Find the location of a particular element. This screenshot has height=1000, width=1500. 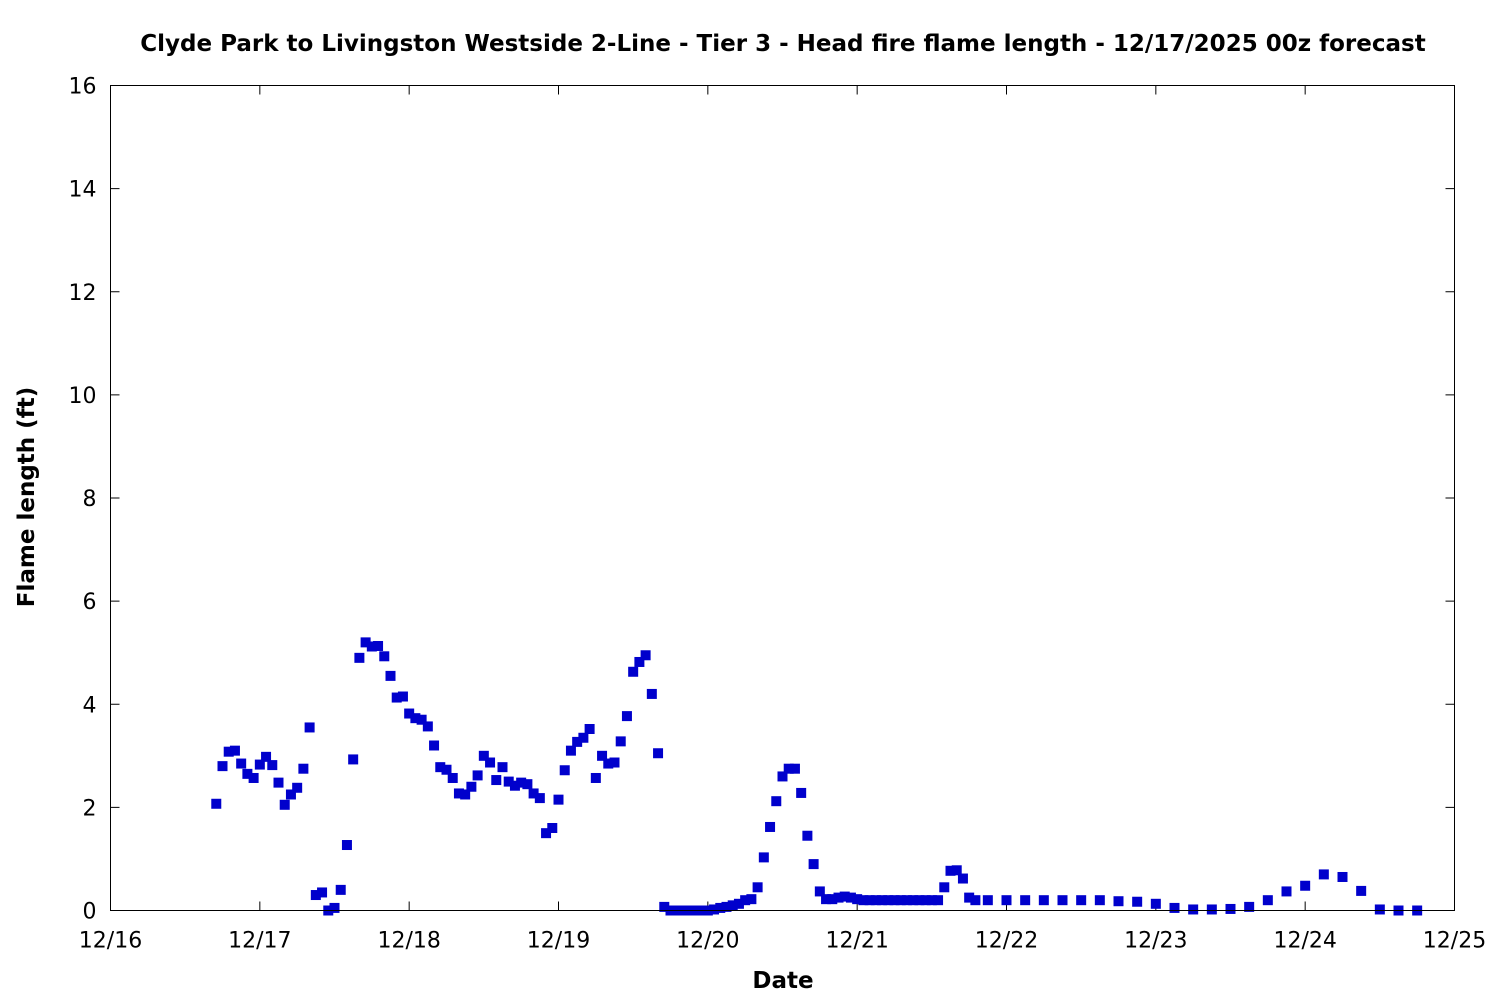

x-tick-label: 12/17 is located at coordinates (259, 941).